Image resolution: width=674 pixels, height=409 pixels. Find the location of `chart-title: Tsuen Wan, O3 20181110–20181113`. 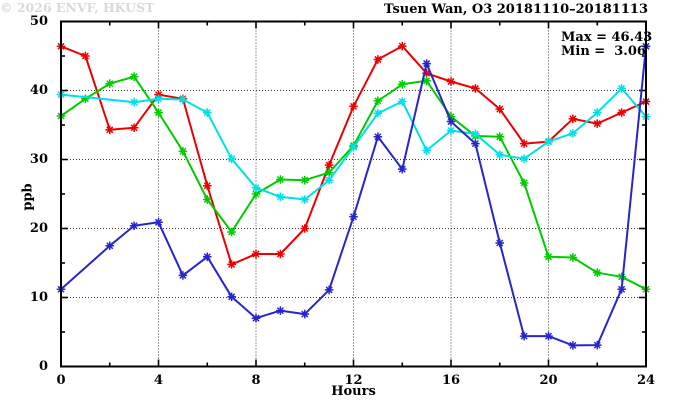

chart-title: Tsuen Wan, O3 20181110–20181113 is located at coordinates (515, 9).